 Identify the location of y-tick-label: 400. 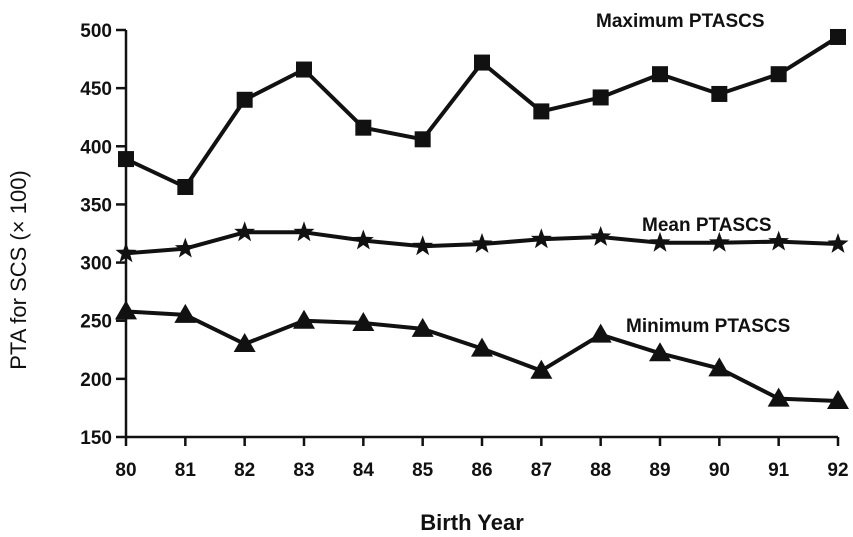
(96, 147).